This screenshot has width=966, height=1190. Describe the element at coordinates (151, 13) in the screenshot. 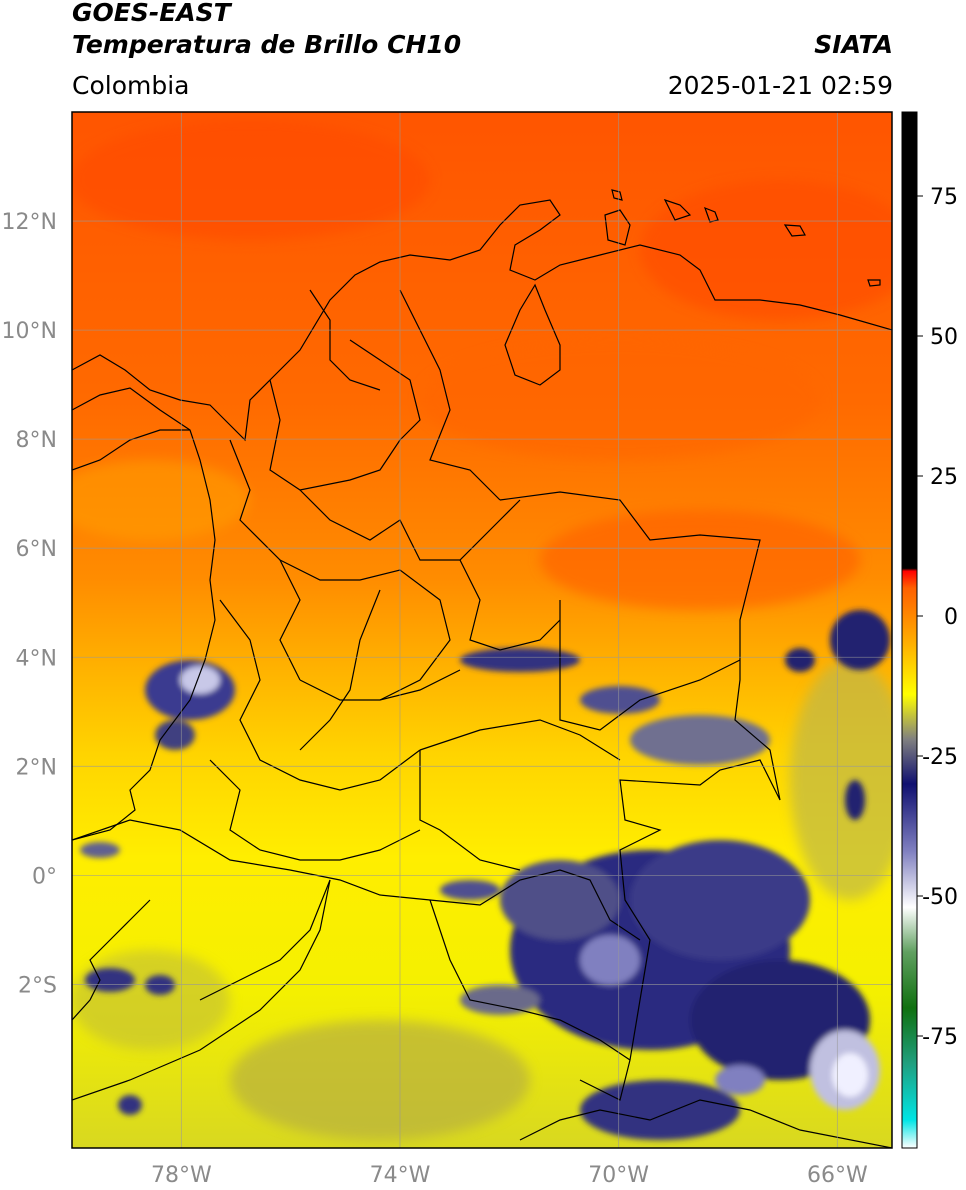

I see `satellite-title: GOES-EAST` at that location.